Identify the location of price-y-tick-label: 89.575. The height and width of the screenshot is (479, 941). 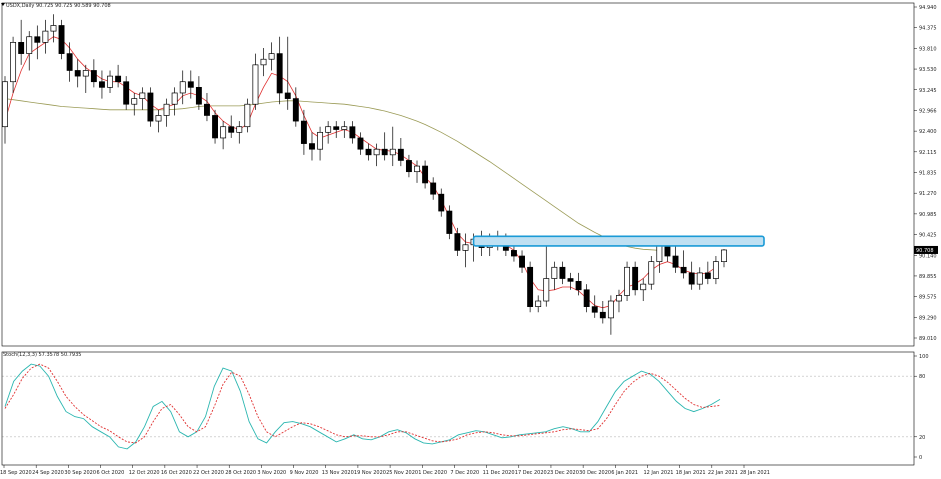
(928, 298).